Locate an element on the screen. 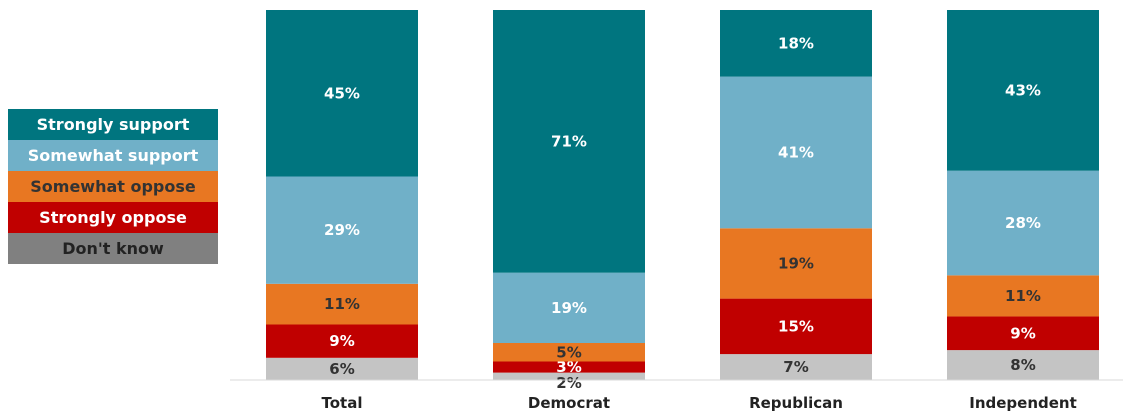 This screenshot has height=413, width=1123. bar-segment-democrat-strongly-oppose is located at coordinates (569, 367).